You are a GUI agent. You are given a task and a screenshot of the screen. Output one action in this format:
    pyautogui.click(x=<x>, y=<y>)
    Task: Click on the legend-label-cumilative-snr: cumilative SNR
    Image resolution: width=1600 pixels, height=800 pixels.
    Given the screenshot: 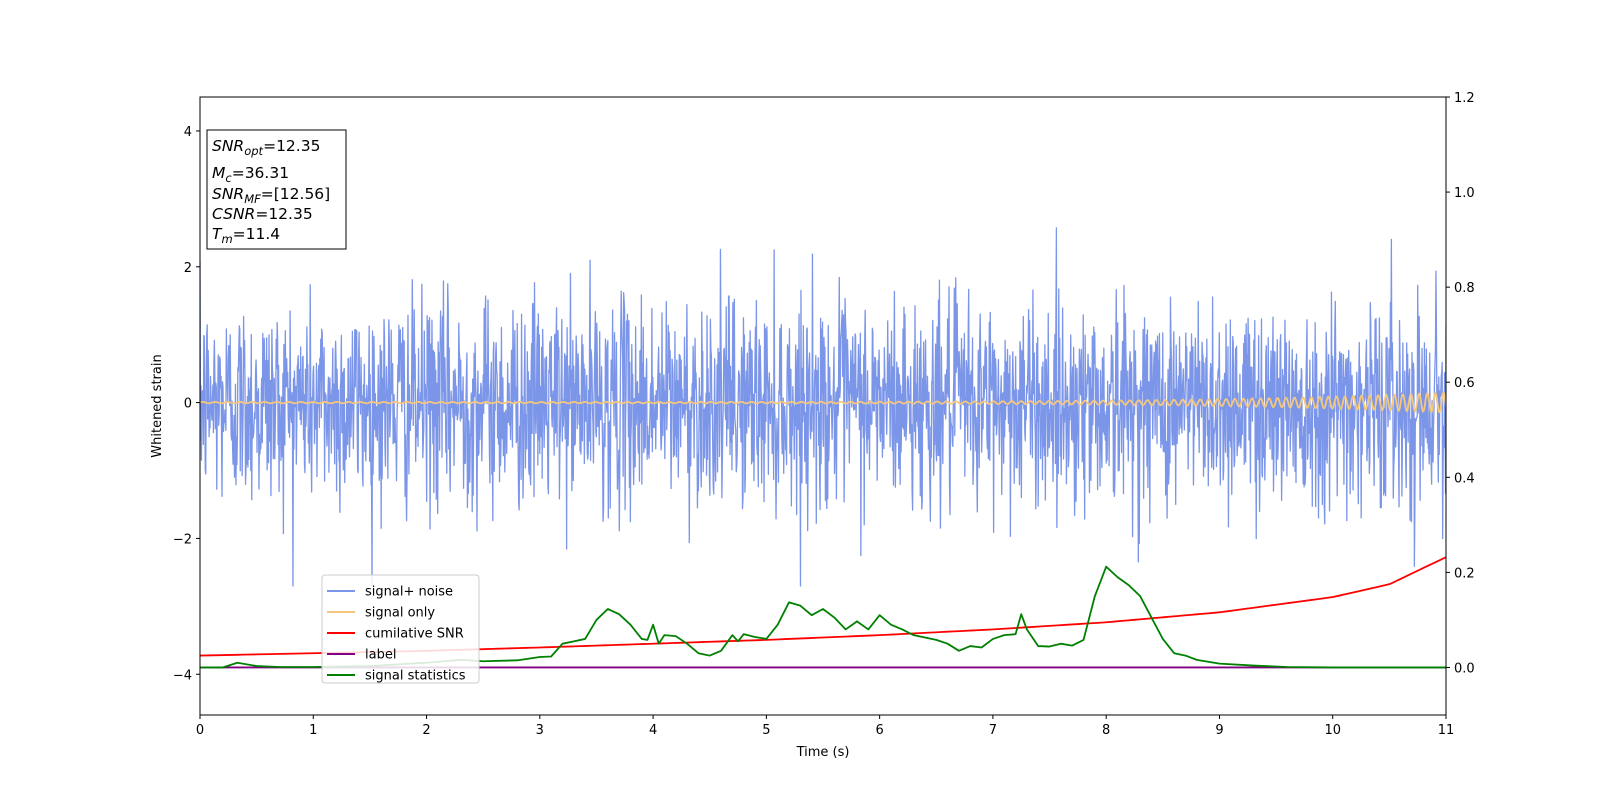 What is the action you would take?
    pyautogui.click(x=414, y=634)
    